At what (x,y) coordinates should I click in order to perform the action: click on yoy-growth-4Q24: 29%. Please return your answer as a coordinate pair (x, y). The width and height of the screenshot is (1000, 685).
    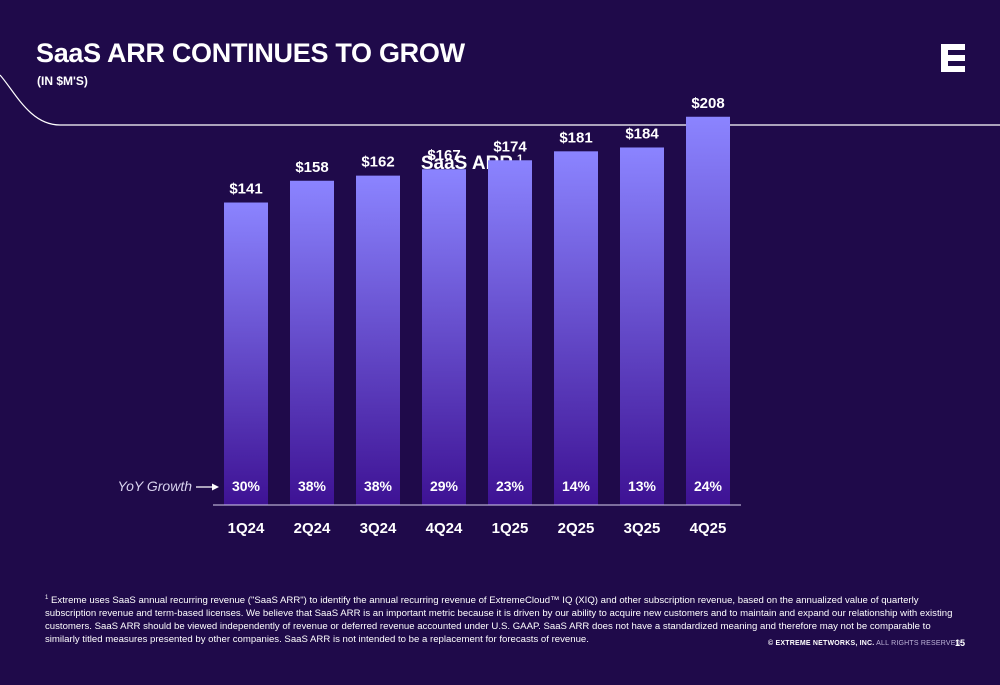
    Looking at the image, I should click on (444, 486).